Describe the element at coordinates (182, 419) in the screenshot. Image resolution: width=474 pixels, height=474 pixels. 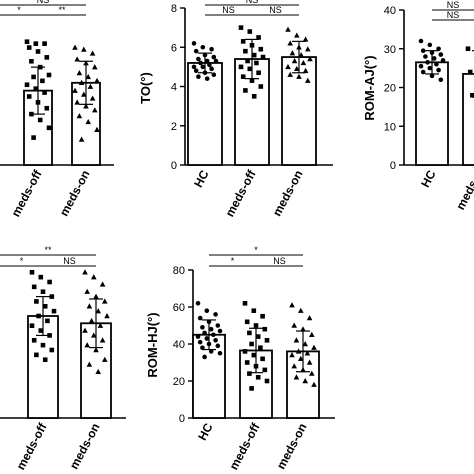
I see `y-tick-label: 0` at that location.